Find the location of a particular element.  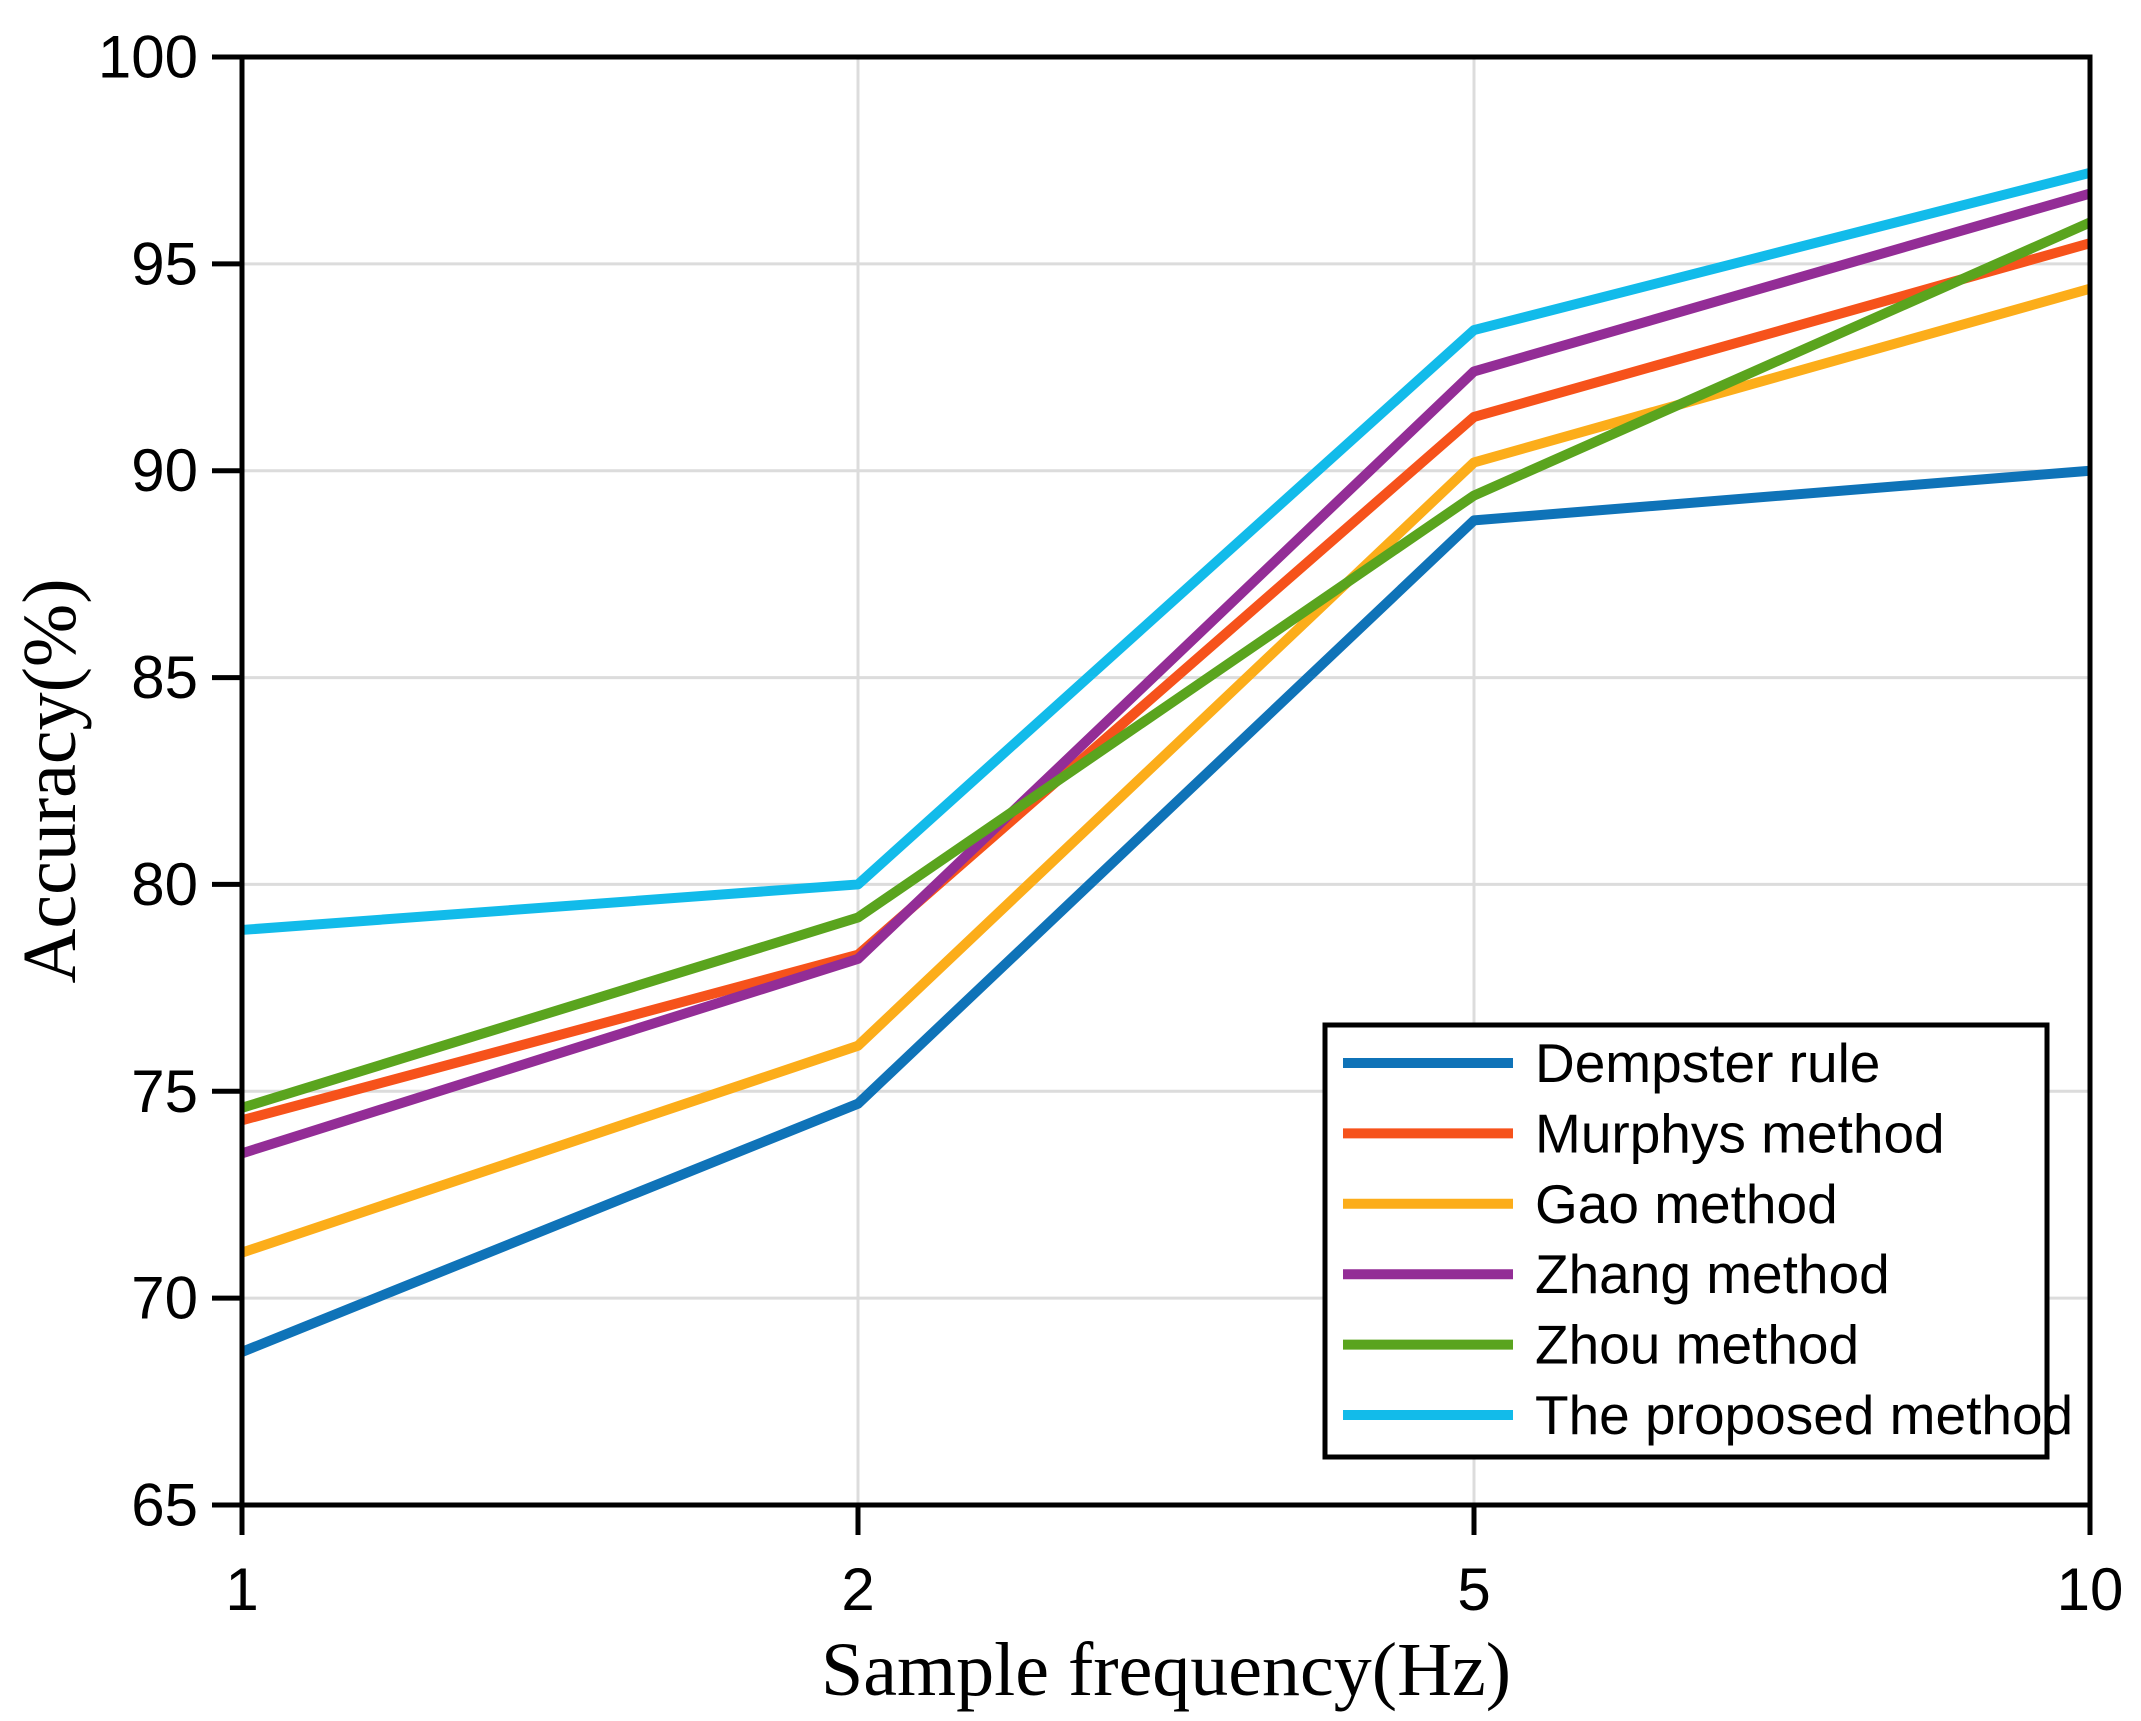

legend-box is located at coordinates (1686, 1241).